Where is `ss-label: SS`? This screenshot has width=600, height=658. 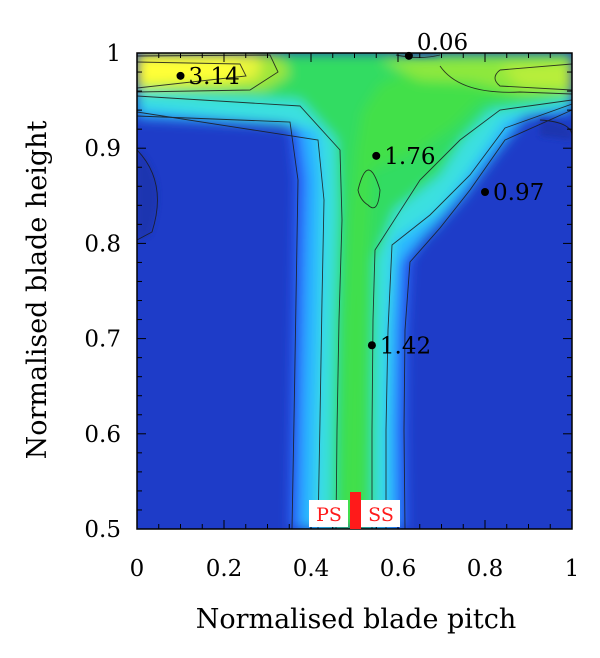
ss-label: SS is located at coordinates (381, 515).